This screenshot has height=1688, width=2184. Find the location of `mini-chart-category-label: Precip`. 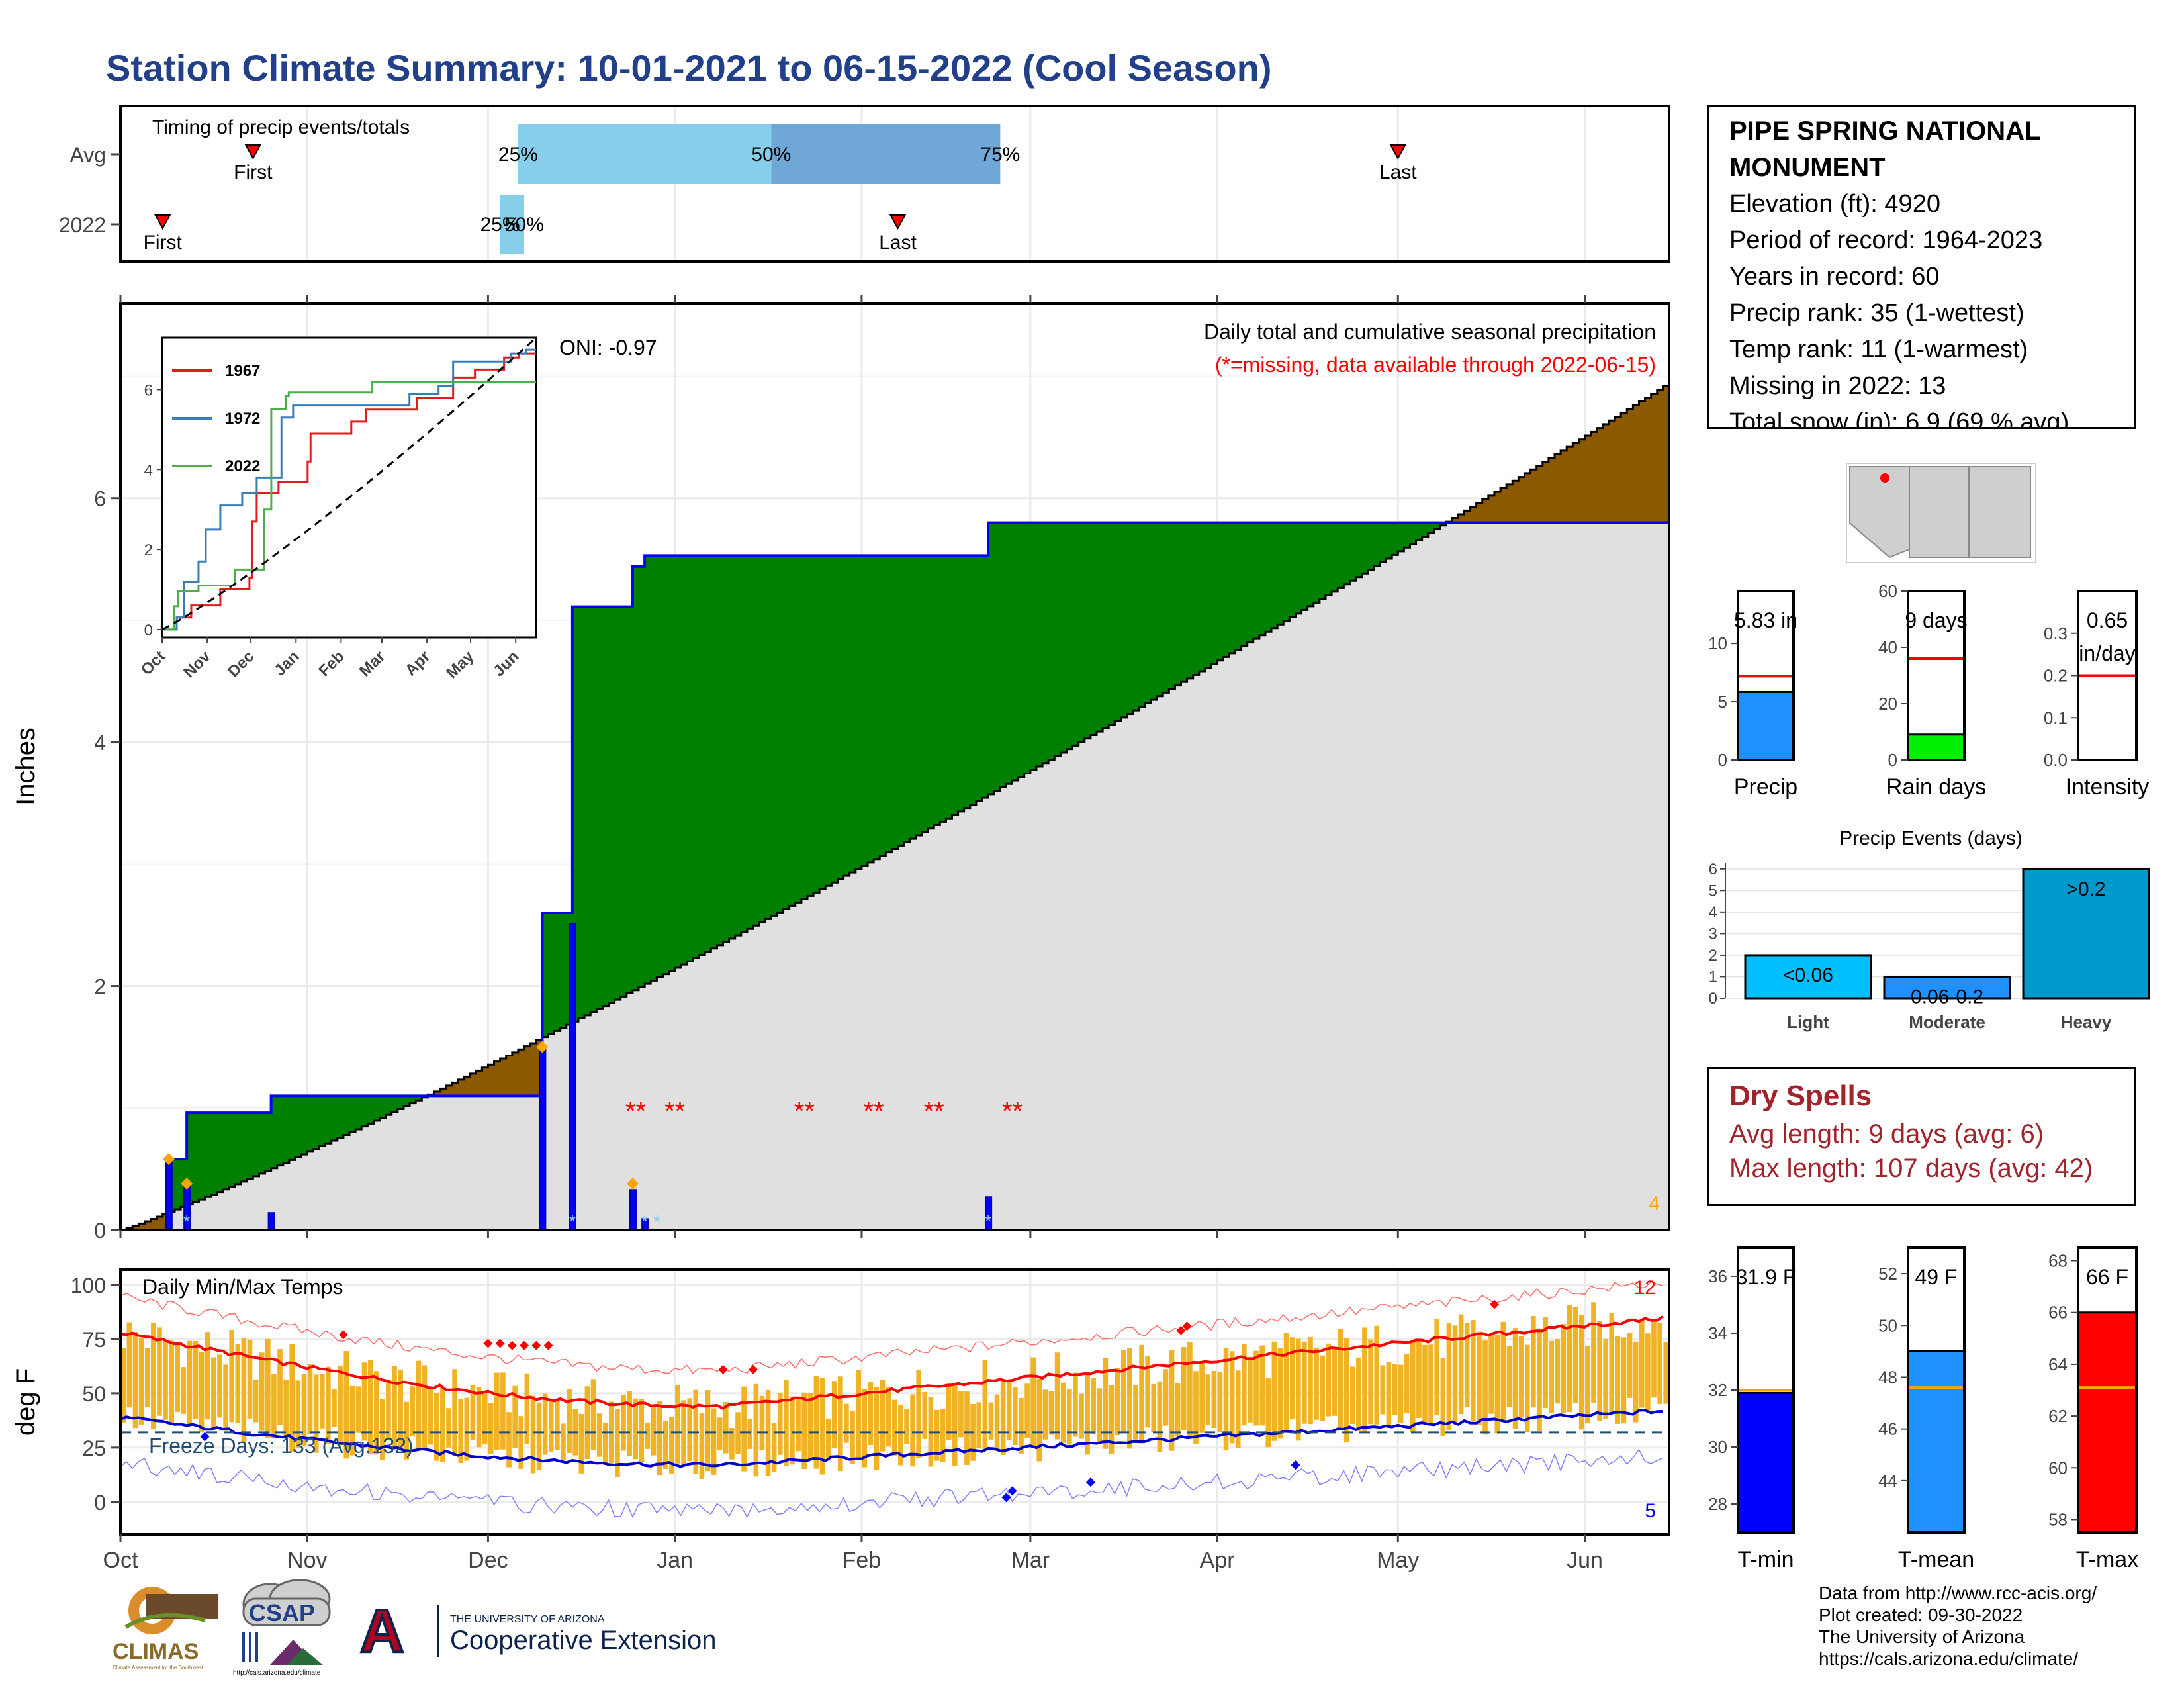

mini-chart-category-label: Precip is located at coordinates (1766, 787).